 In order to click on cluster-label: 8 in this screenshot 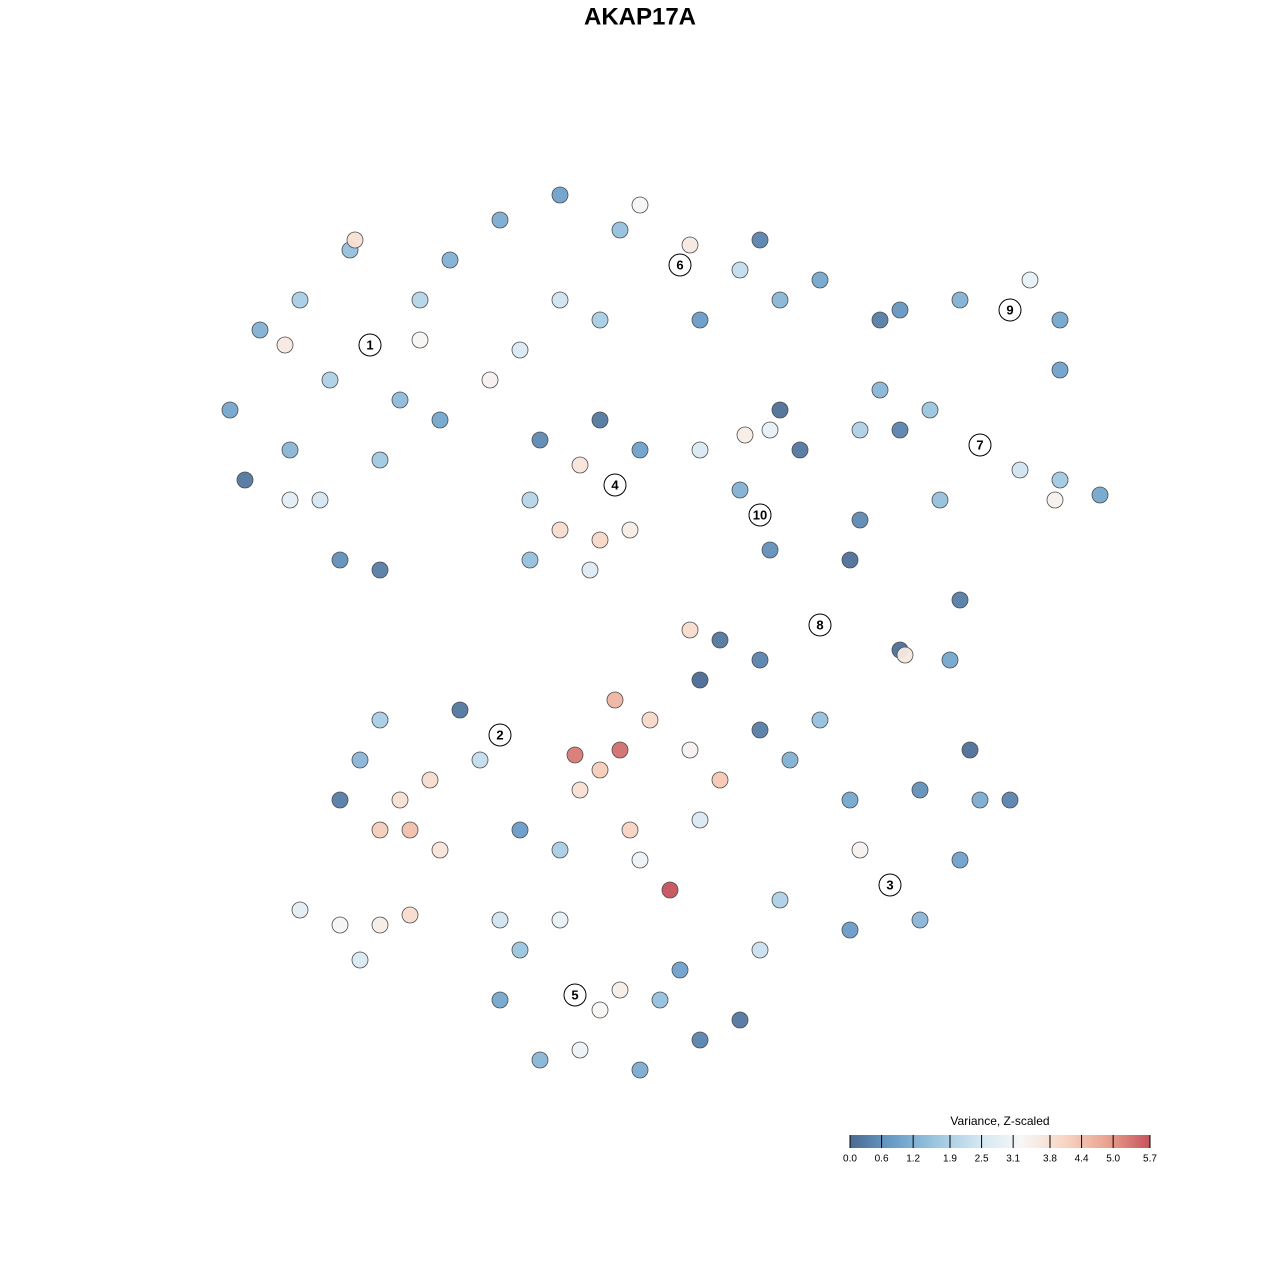, I will do `click(820, 625)`.